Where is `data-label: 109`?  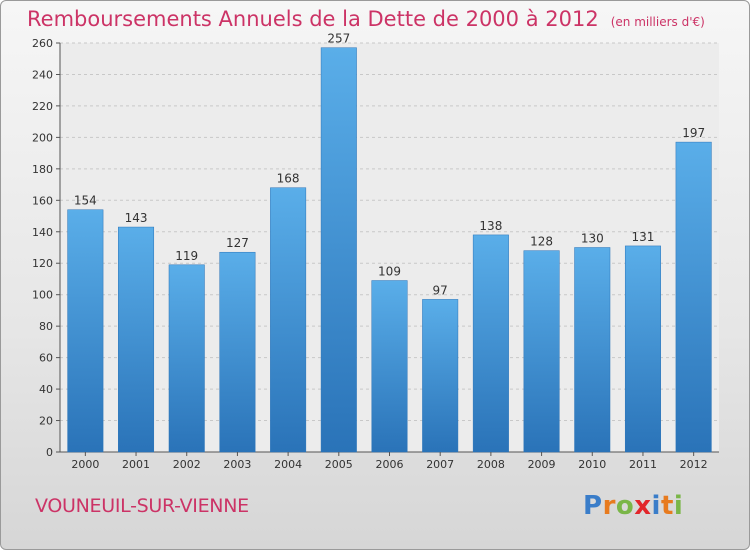 data-label: 109 is located at coordinates (389, 272).